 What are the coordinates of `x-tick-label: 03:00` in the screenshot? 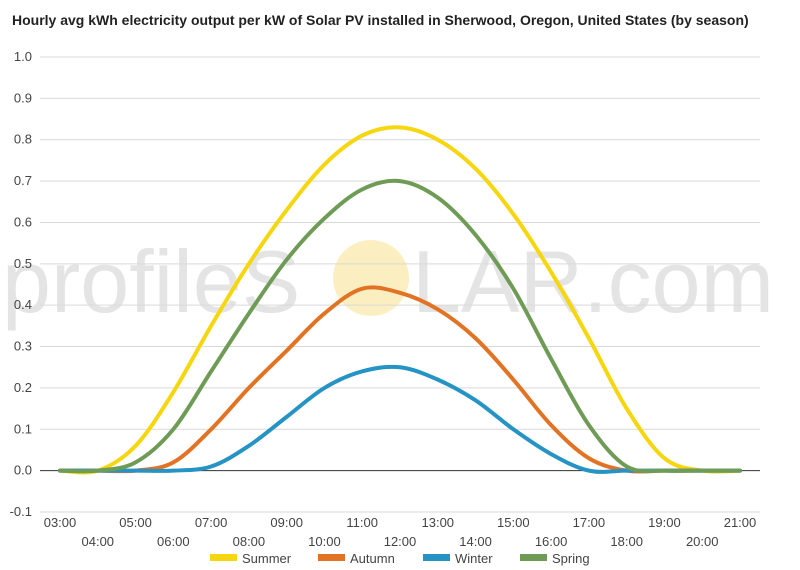 It's located at (60, 522).